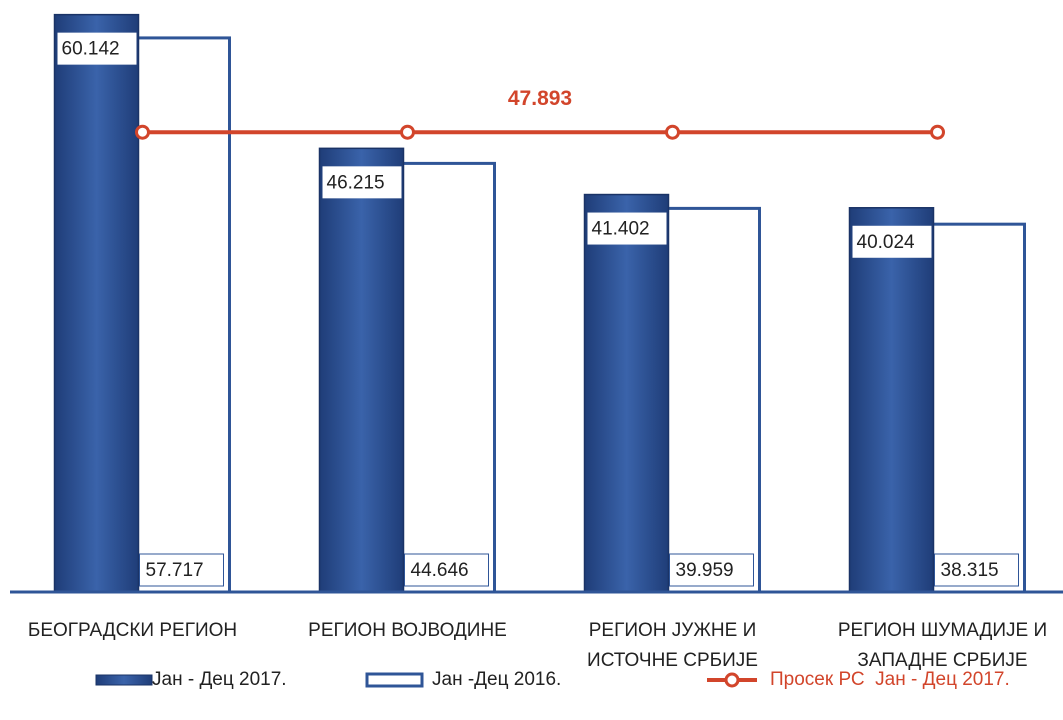 This screenshot has width=1063, height=720. I want to click on value-label: 57.717, so click(175, 570).